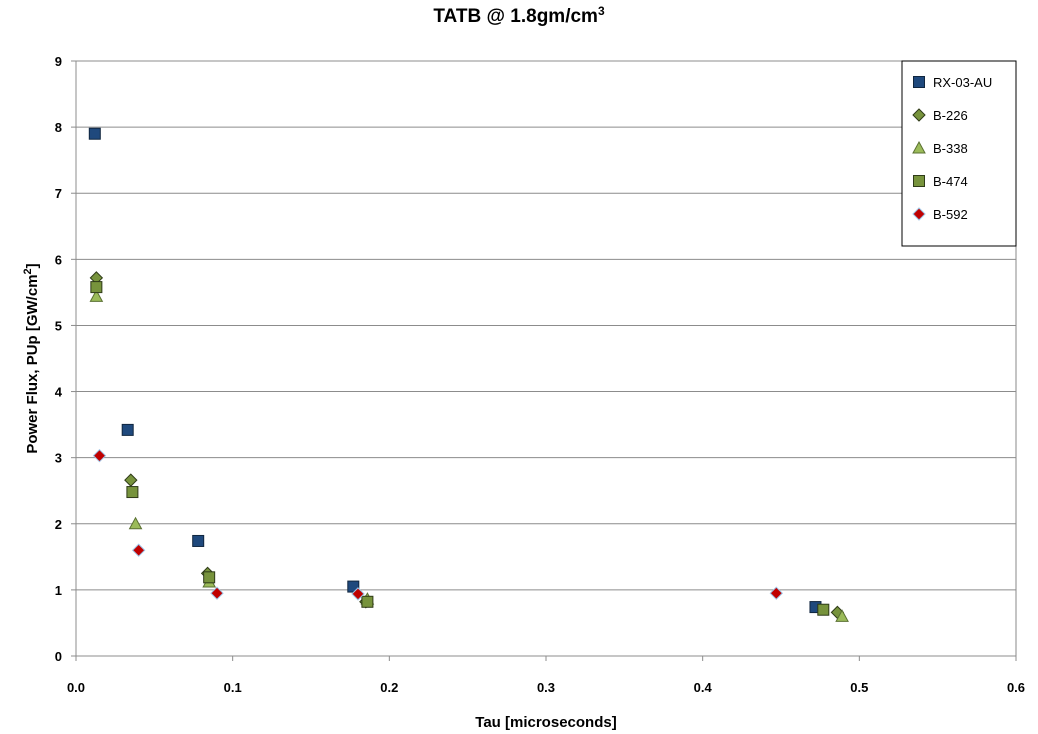 Image resolution: width=1038 pixels, height=734 pixels. Describe the element at coordinates (962, 82) in the screenshot. I see `legend-label-rx-03-au: RX-03-AU` at that location.